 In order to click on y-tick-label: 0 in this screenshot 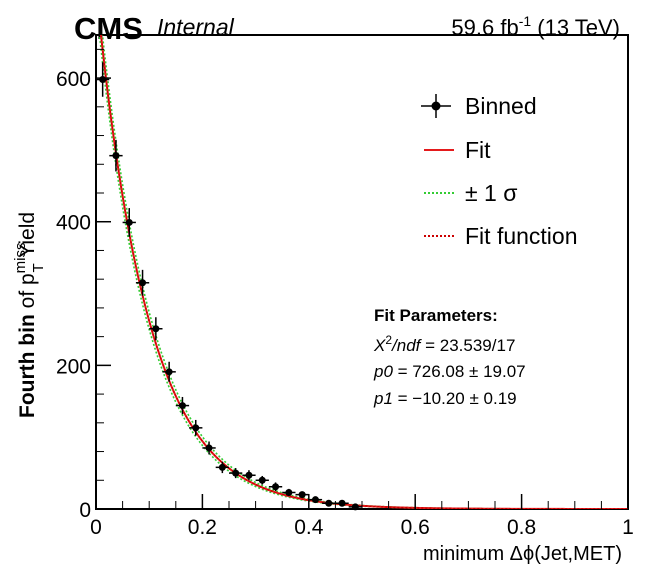, I will do `click(85, 510)`.